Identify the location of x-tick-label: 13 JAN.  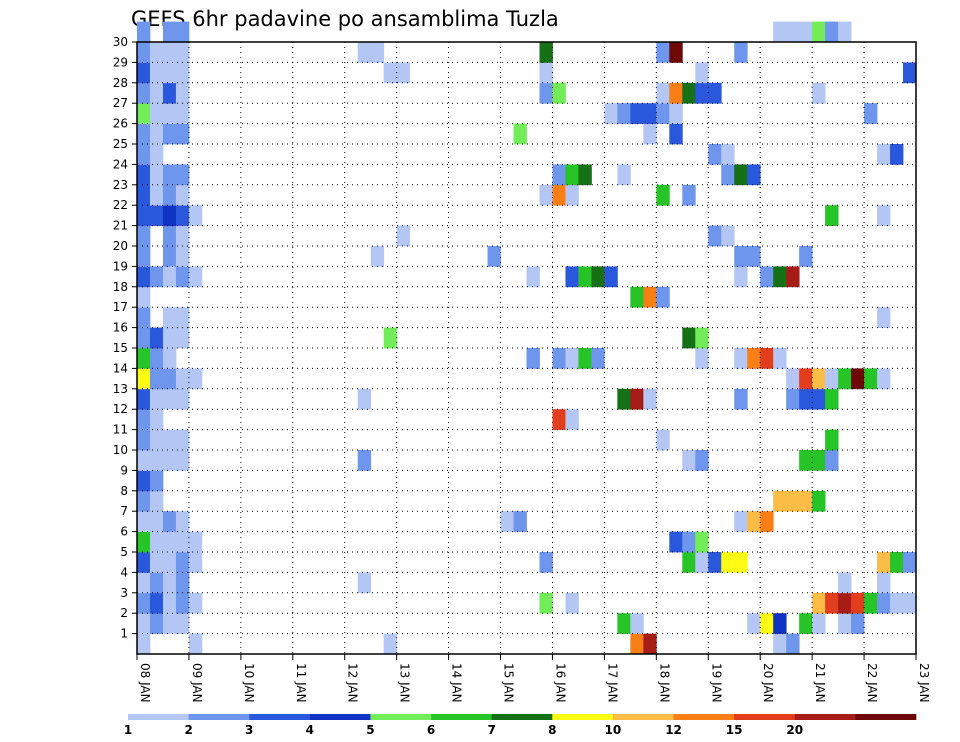
(405, 683).